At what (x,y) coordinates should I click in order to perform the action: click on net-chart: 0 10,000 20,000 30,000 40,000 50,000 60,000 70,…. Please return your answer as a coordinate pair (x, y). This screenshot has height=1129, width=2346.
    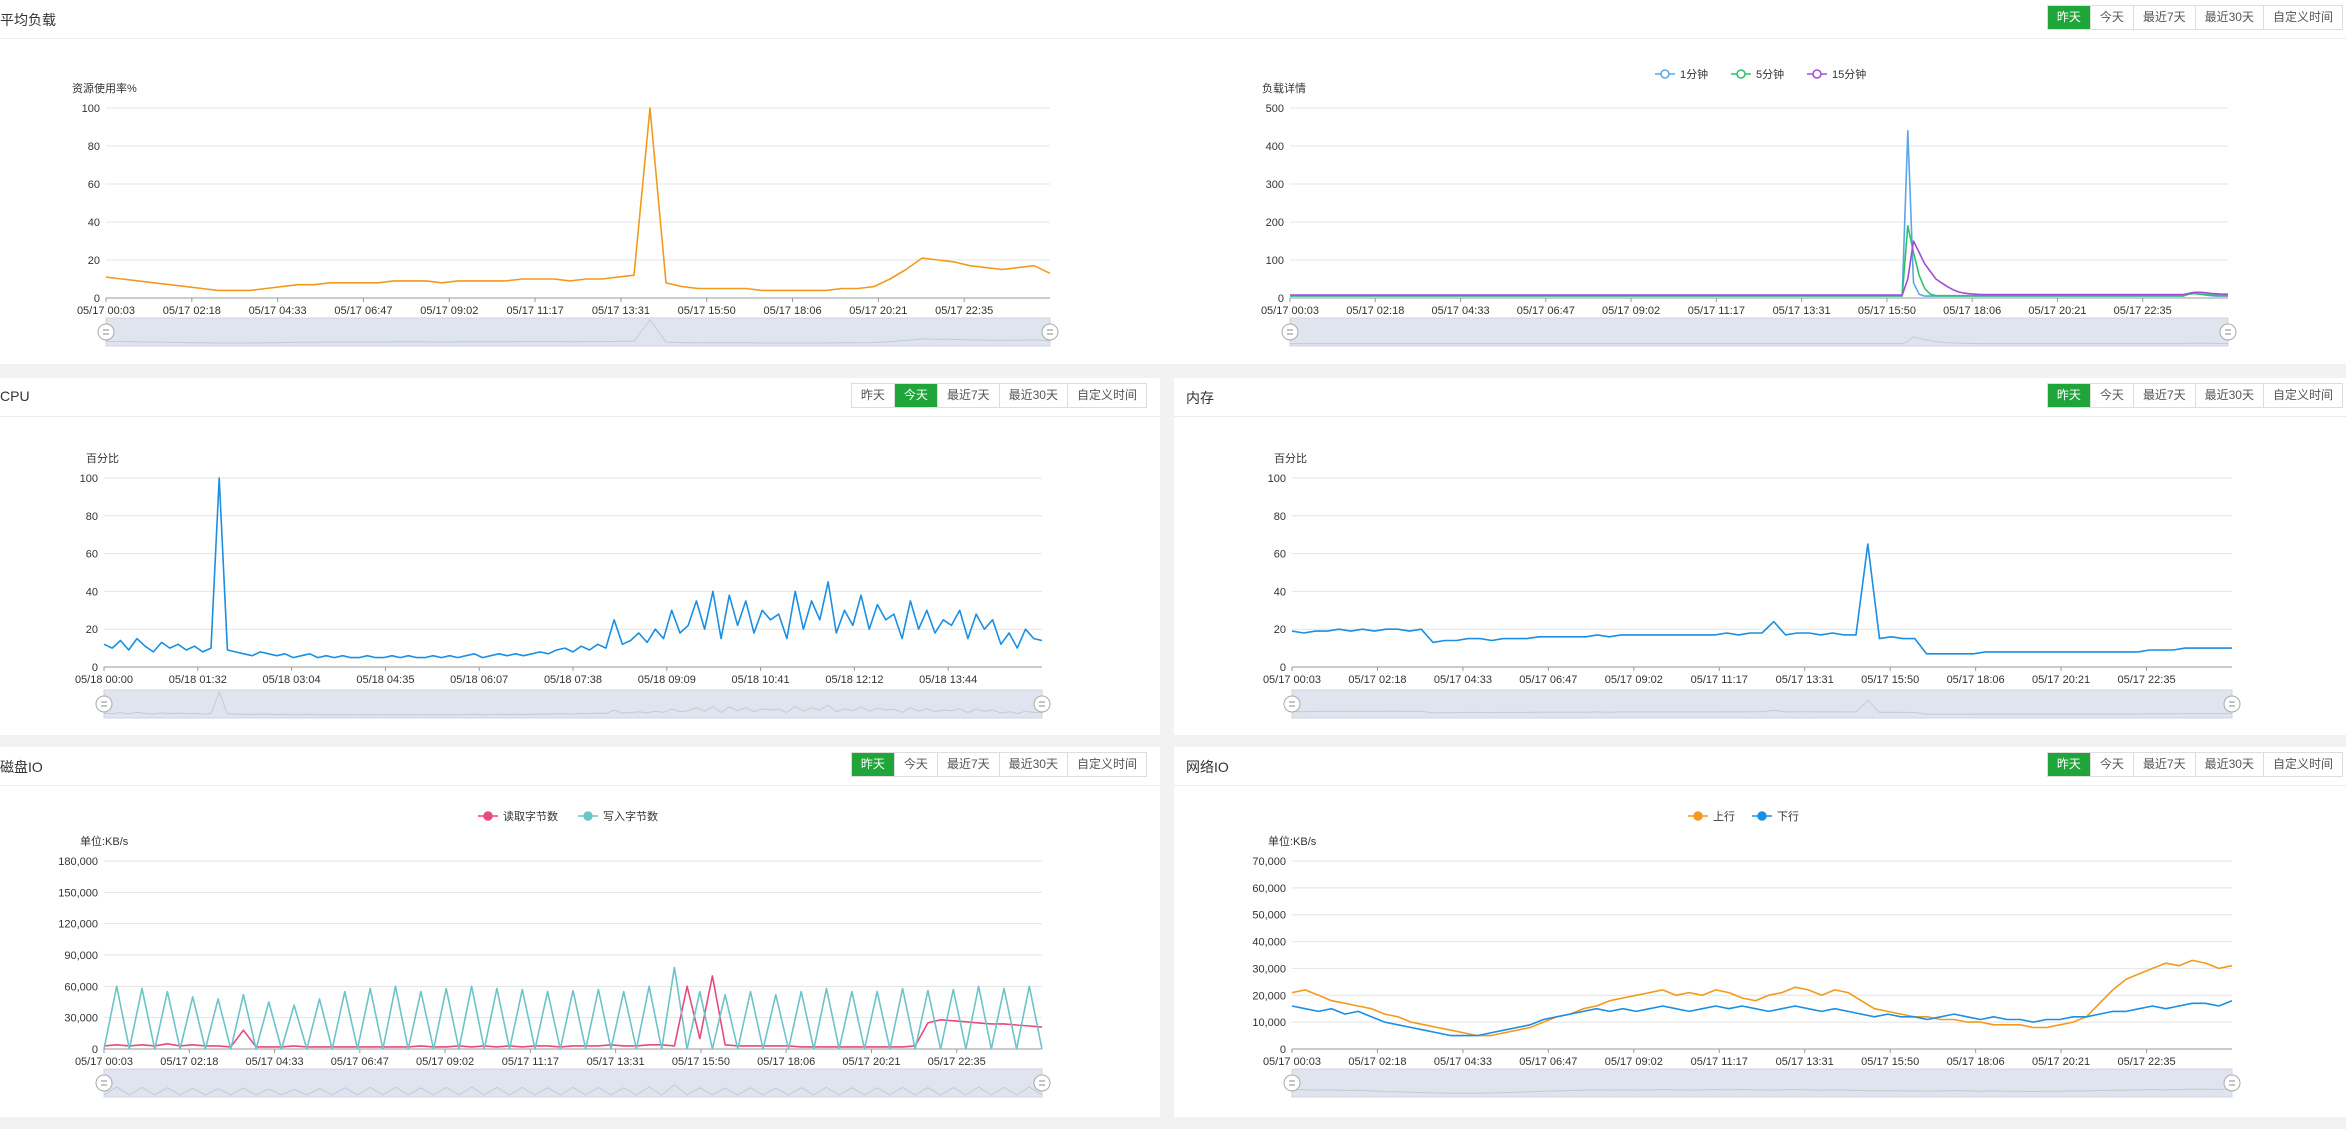
    Looking at the image, I should click on (1746, 954).